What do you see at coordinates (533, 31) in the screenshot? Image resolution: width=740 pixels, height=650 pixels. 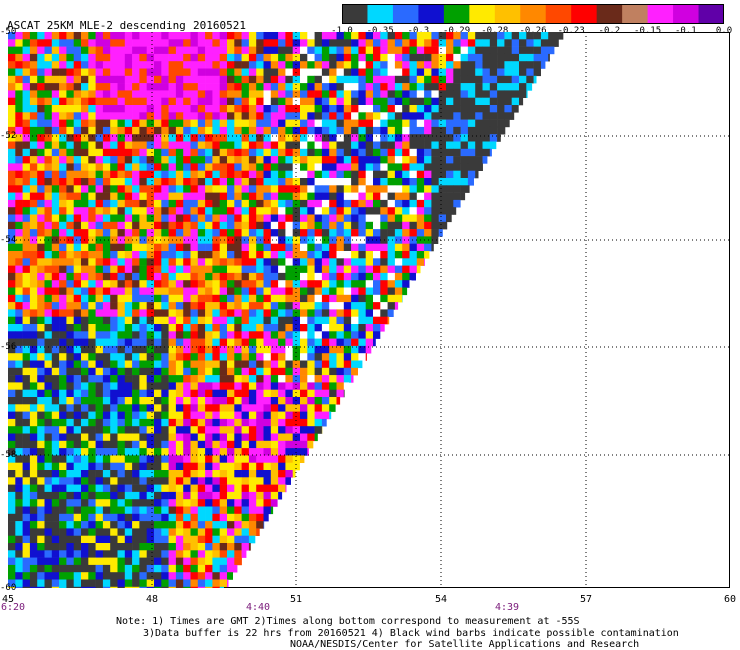 I see `colorbar-tick-label: -0.26` at bounding box center [533, 31].